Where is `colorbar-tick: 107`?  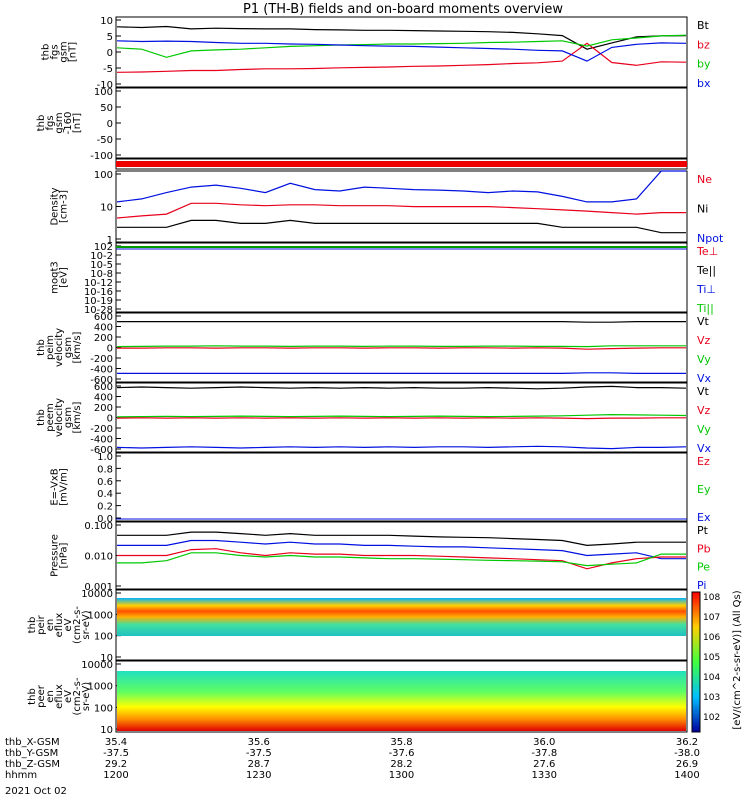
colorbar-tick: 107 is located at coordinates (711, 618).